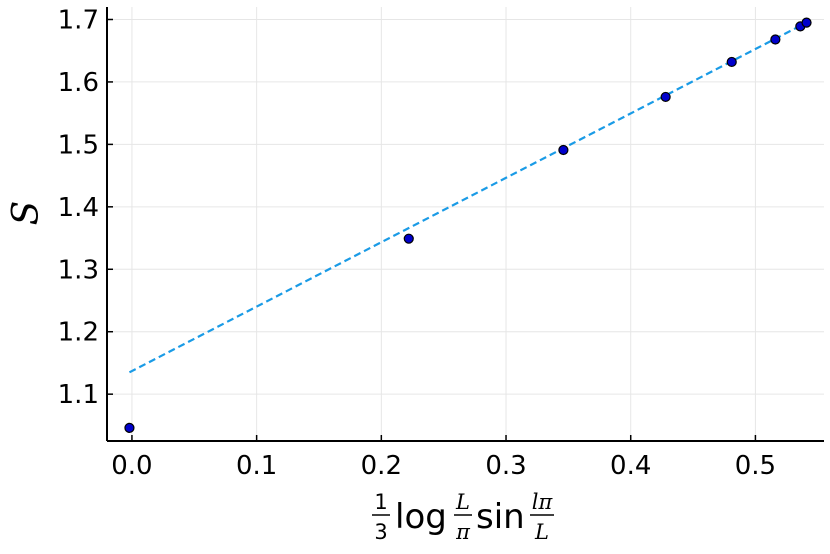 The height and width of the screenshot is (554, 830). I want to click on x-title-frac-den: 3, so click(380, 532).